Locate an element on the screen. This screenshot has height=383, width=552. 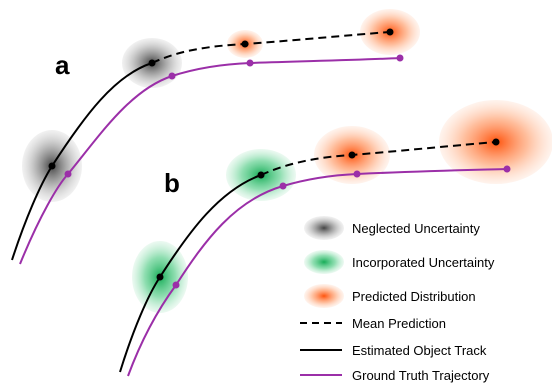
legend-label: Neglected Uncertainty is located at coordinates (416, 228).